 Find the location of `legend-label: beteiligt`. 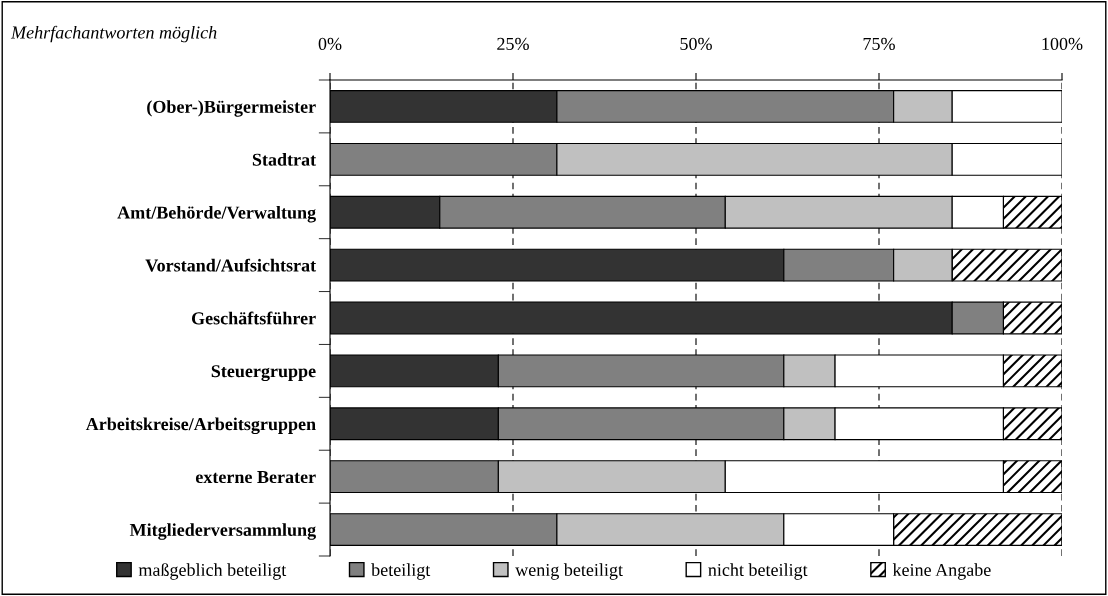

legend-label: beteiligt is located at coordinates (401, 571).